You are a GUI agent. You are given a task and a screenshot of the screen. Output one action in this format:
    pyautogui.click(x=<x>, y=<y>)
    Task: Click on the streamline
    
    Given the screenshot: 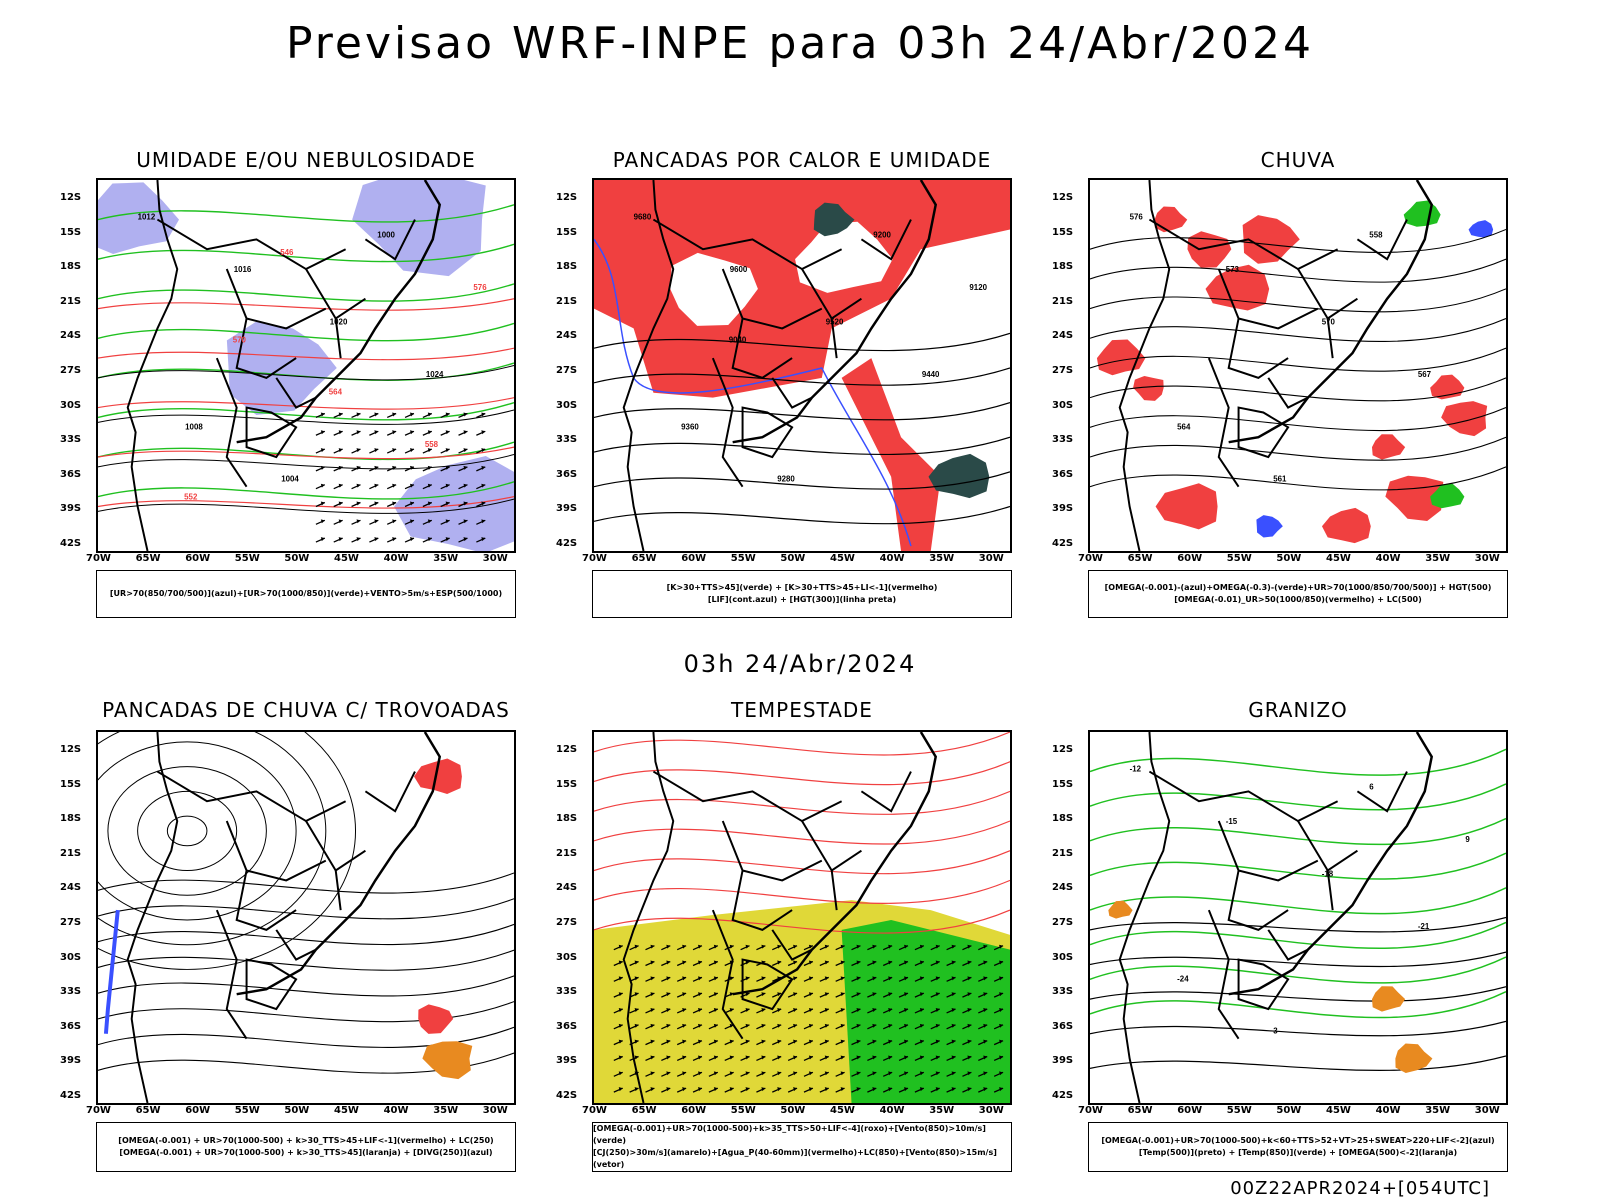 What is the action you would take?
    pyautogui.click(x=306, y=934)
    